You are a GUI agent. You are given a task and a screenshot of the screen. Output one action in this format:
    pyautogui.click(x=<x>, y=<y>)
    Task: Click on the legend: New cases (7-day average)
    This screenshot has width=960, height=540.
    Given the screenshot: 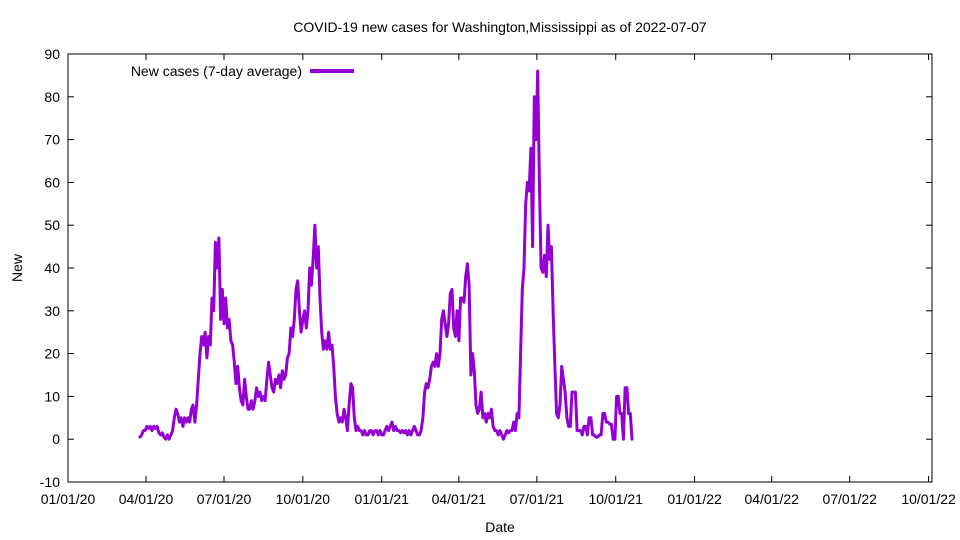 What is the action you would take?
    pyautogui.click(x=242, y=71)
    